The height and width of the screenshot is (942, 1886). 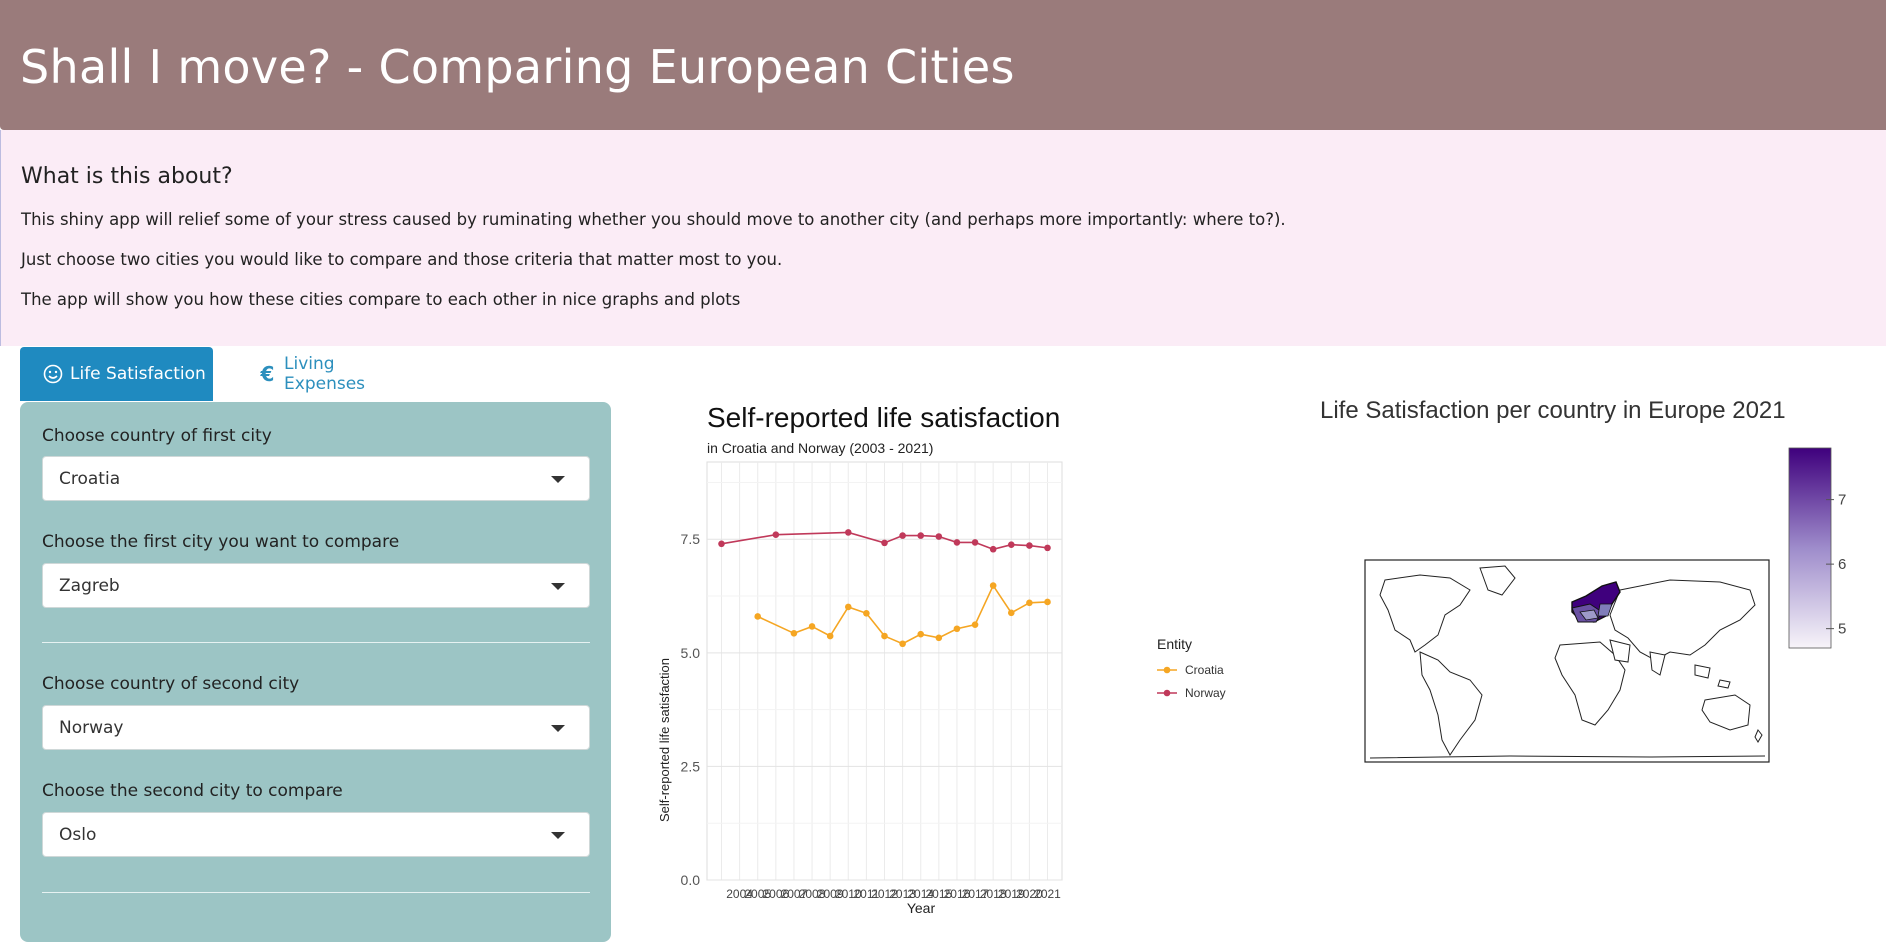 What do you see at coordinates (316, 834) in the screenshot?
I see `city2-select: Oslo` at bounding box center [316, 834].